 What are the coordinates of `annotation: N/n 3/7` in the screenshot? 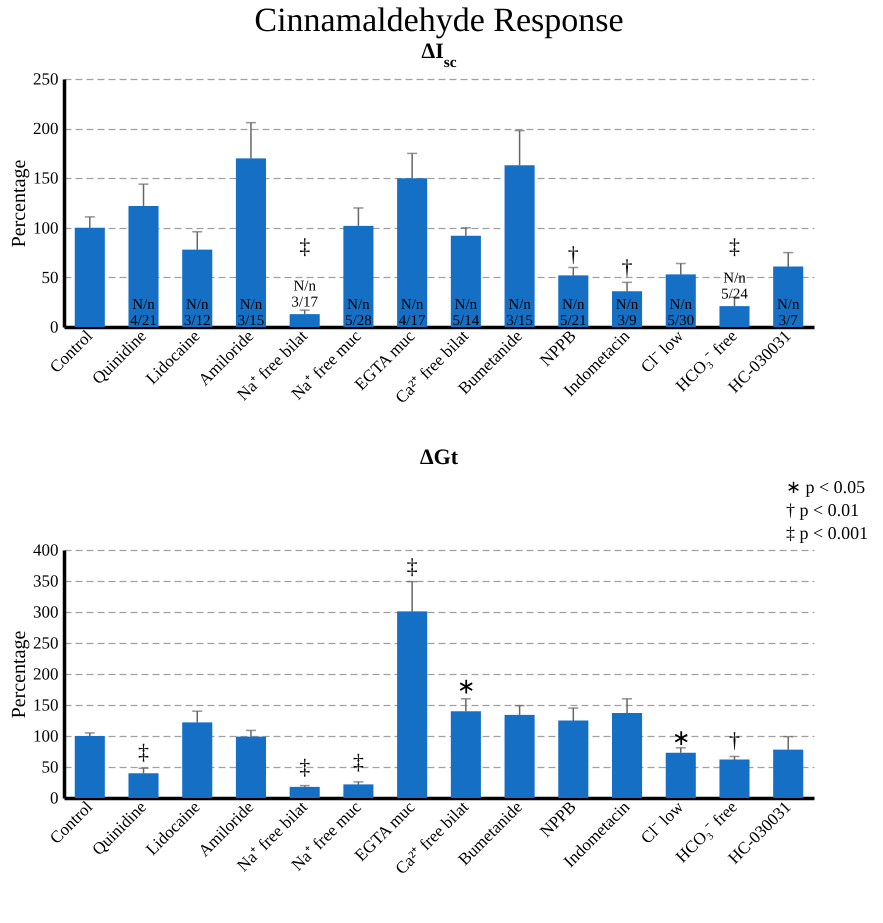 It's located at (788, 313).